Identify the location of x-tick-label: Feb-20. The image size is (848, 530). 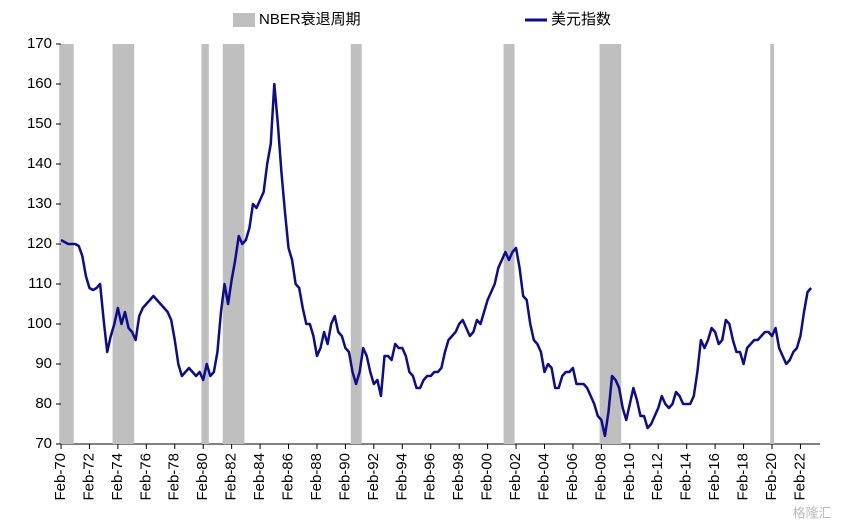
(771, 477).